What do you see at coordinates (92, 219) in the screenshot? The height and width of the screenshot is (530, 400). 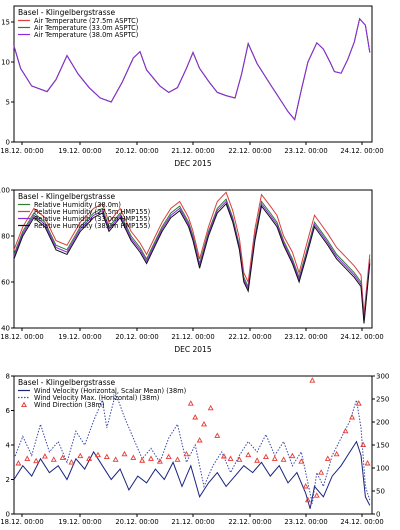 I see `legend-entry: Relative Humidity (33.0m HMP155)` at bounding box center [92, 219].